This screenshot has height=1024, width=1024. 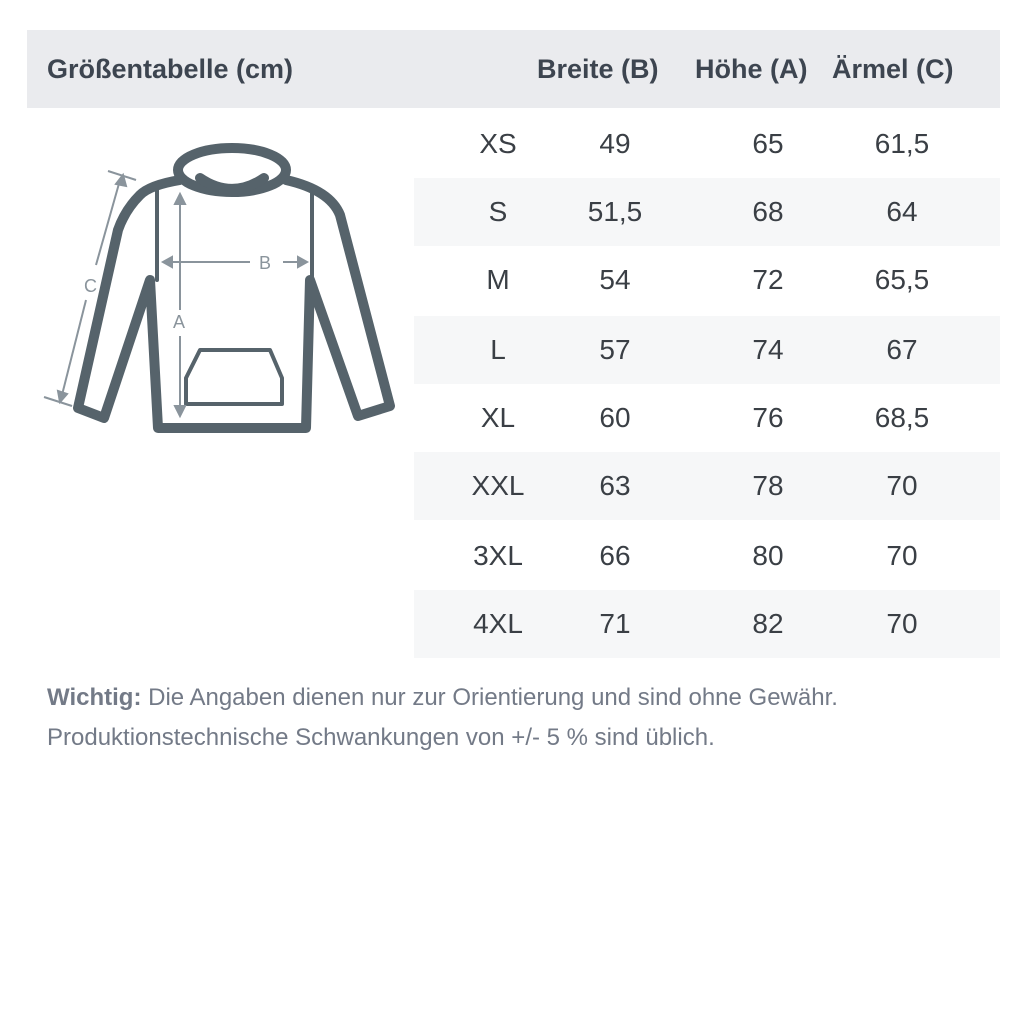 What do you see at coordinates (498, 417) in the screenshot?
I see `cell-size: XL` at bounding box center [498, 417].